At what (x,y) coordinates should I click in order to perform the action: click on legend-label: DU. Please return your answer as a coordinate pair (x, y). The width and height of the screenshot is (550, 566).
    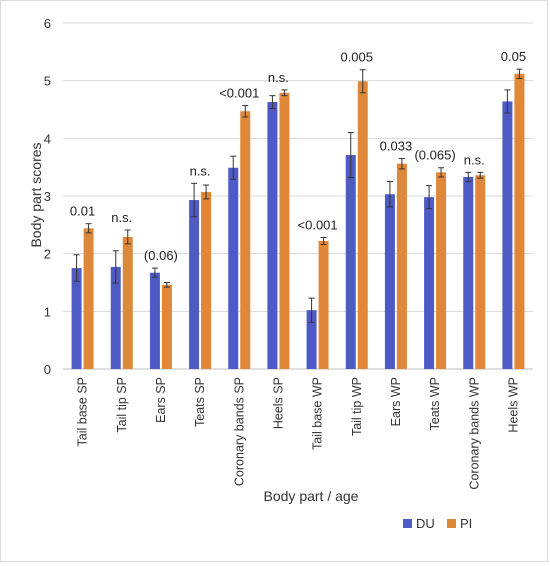
    Looking at the image, I should click on (425, 523).